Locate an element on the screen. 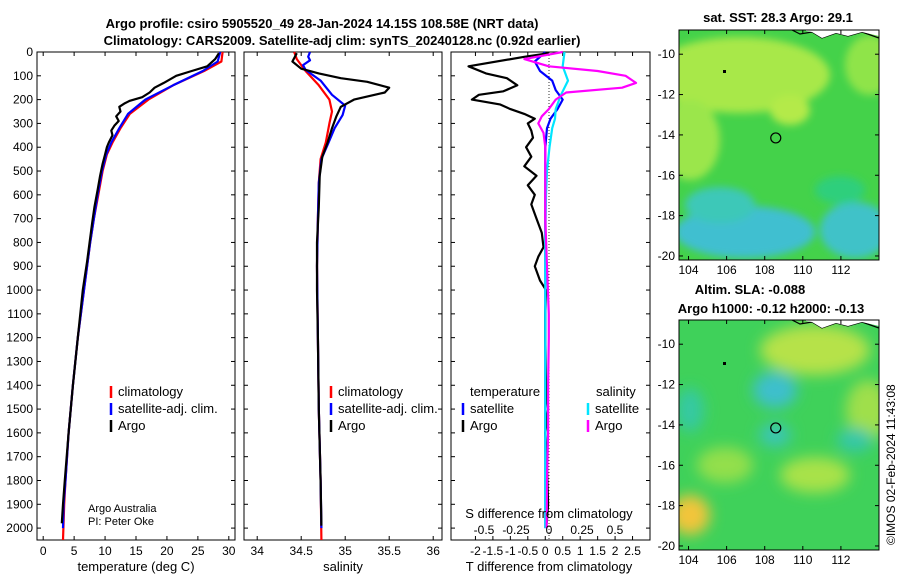 The width and height of the screenshot is (900, 580). x-tick-label: 0.5 is located at coordinates (562, 551).